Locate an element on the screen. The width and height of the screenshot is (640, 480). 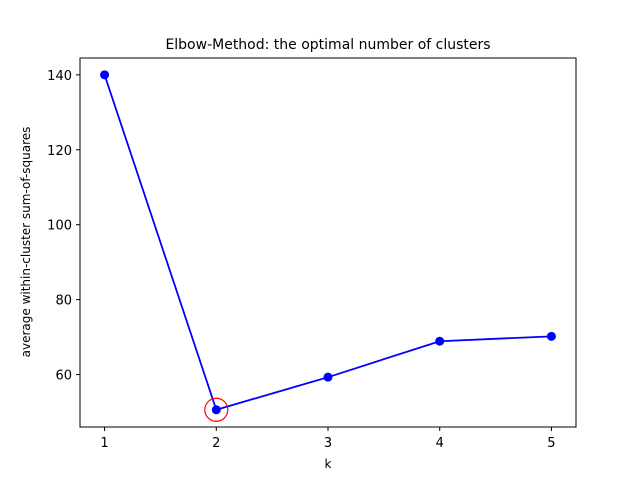
y-tick-label: 80 is located at coordinates (63, 301).